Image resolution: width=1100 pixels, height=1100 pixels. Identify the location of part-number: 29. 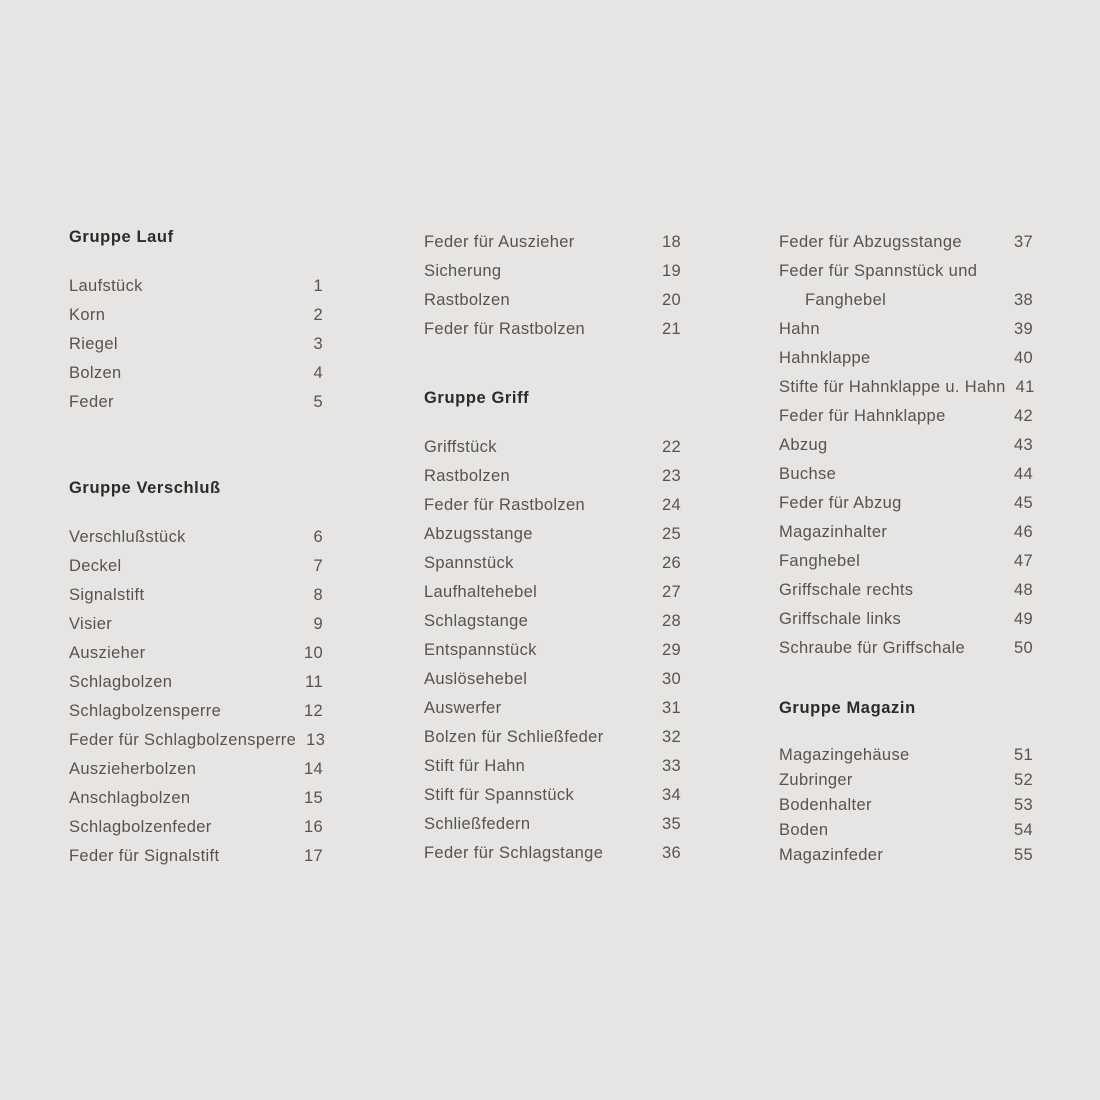
(671, 650).